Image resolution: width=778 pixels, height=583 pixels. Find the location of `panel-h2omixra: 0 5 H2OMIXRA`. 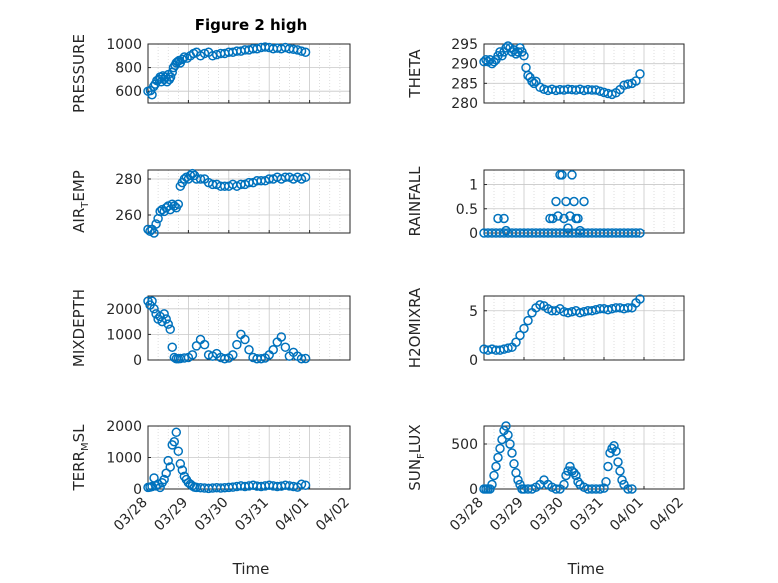

panel-h2omixra: 0 5 H2OMIXRA is located at coordinates (545, 328).